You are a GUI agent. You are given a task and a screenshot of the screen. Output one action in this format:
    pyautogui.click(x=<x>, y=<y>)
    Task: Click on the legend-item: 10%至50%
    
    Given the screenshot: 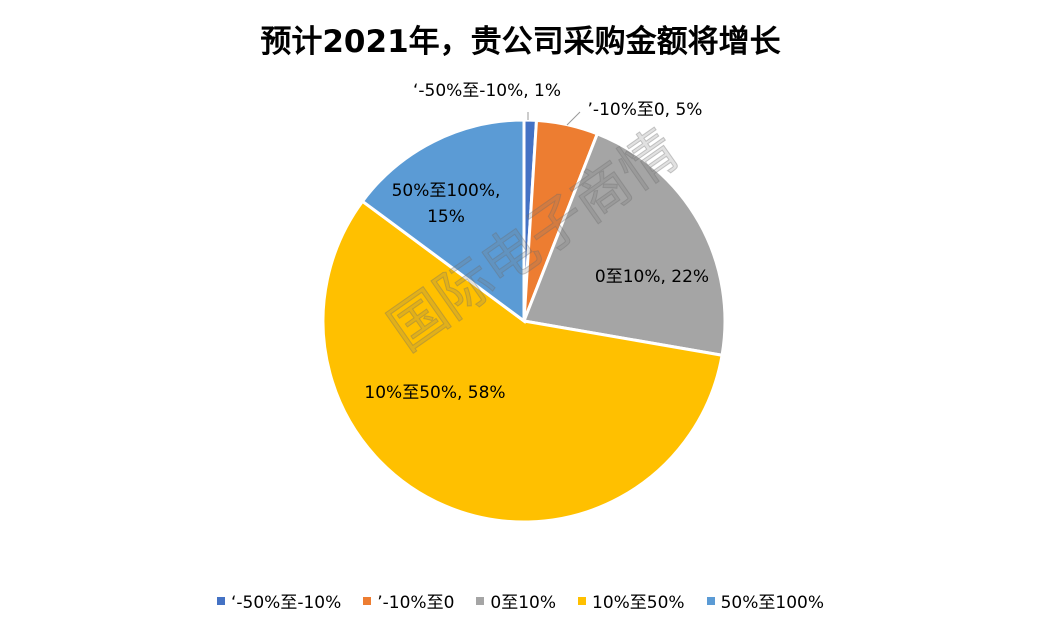 What is the action you would take?
    pyautogui.click(x=631, y=600)
    